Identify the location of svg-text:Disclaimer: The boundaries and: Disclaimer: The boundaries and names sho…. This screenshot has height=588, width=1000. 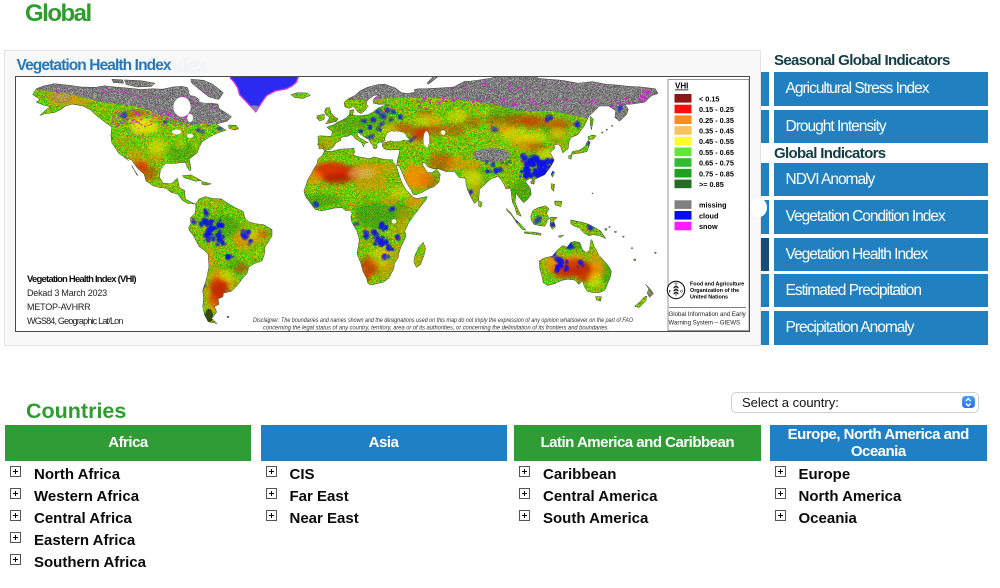
(443, 320).